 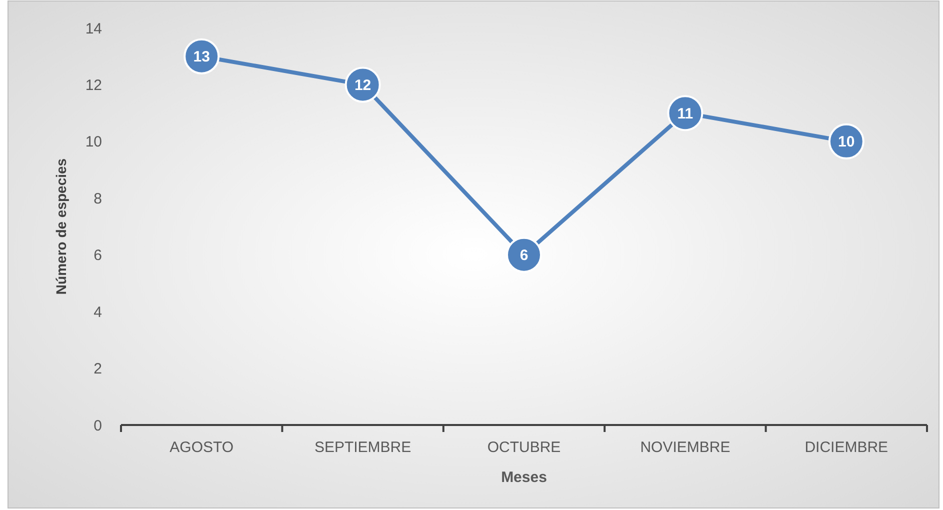 What do you see at coordinates (685, 447) in the screenshot?
I see `x-tick-label: NOVIEMBRE` at bounding box center [685, 447].